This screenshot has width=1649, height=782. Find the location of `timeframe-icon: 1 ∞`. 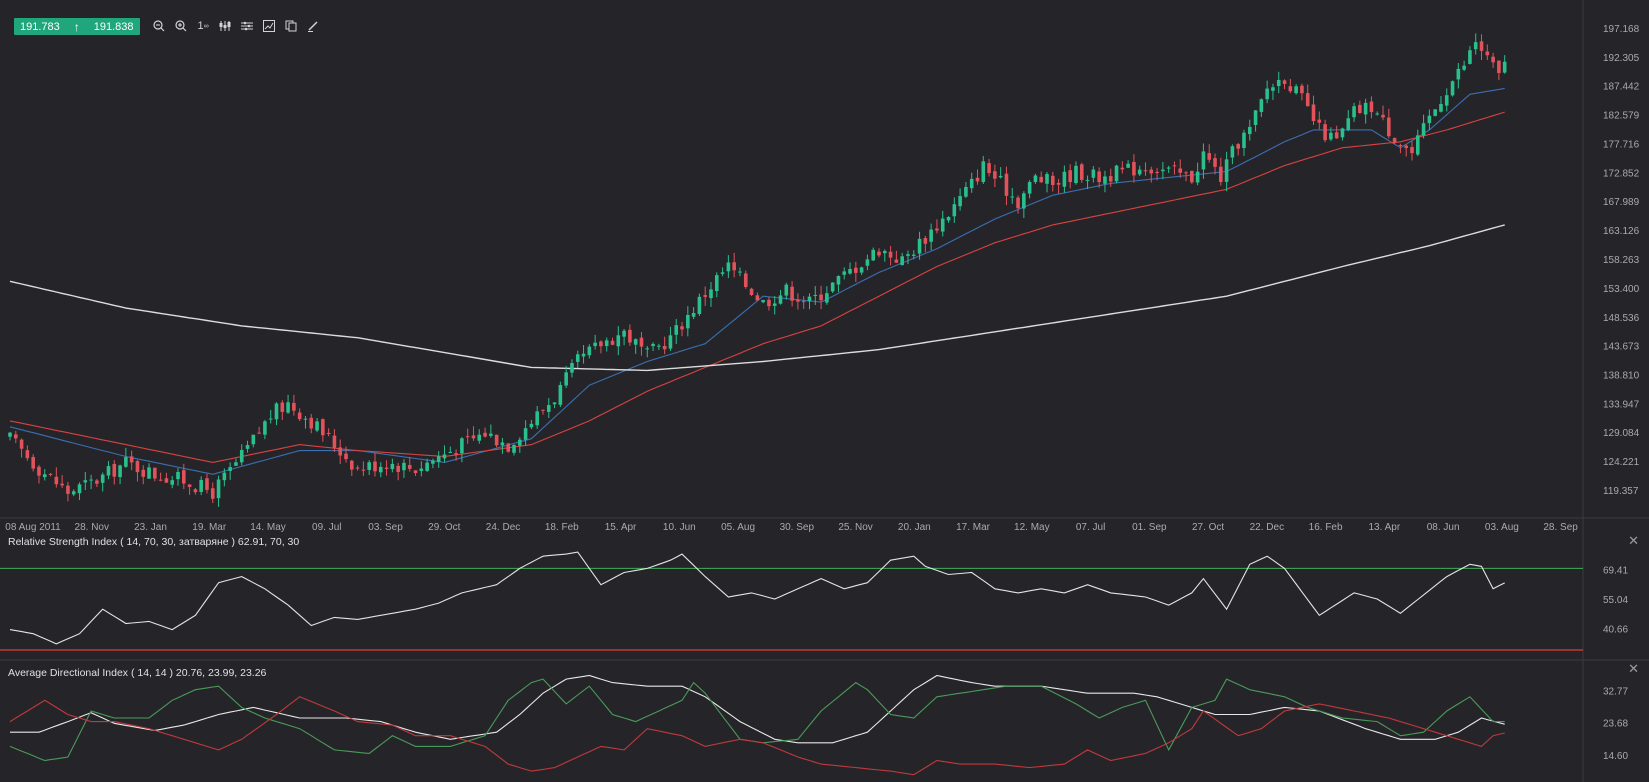

timeframe-icon: 1 ∞ is located at coordinates (203, 26).